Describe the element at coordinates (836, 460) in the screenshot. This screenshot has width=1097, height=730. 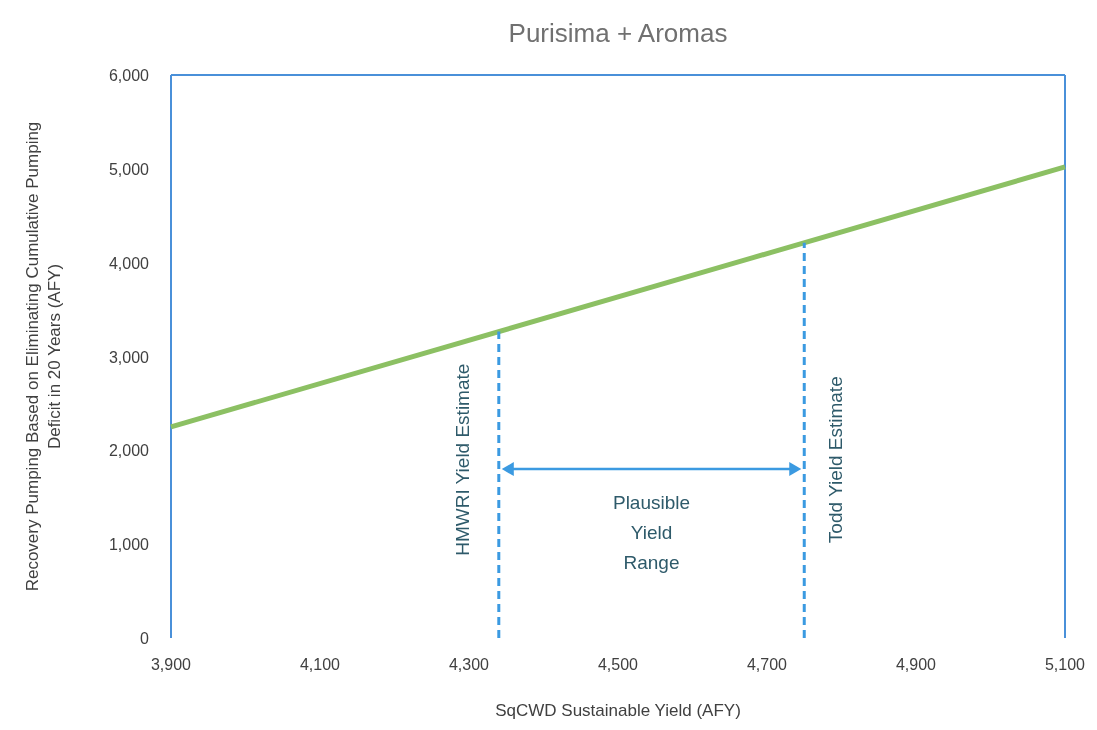
I see `ref-line-label: Todd Yield Estimate` at that location.